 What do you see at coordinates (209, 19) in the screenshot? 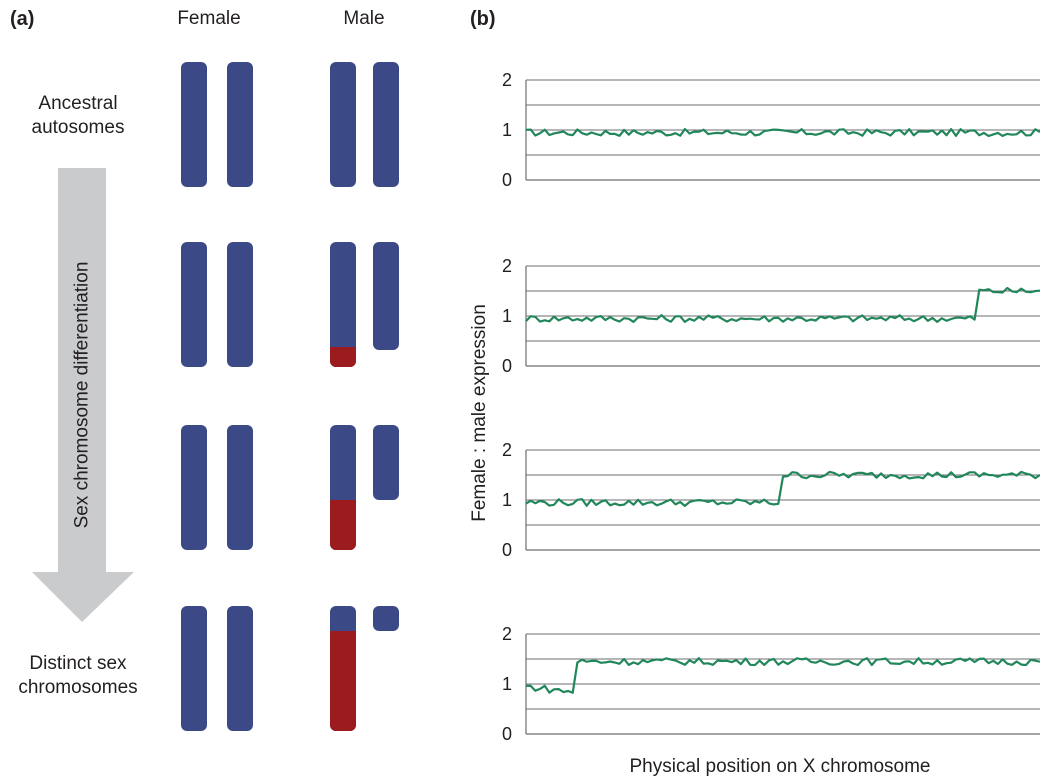
I see `female-column-header: Female` at bounding box center [209, 19].